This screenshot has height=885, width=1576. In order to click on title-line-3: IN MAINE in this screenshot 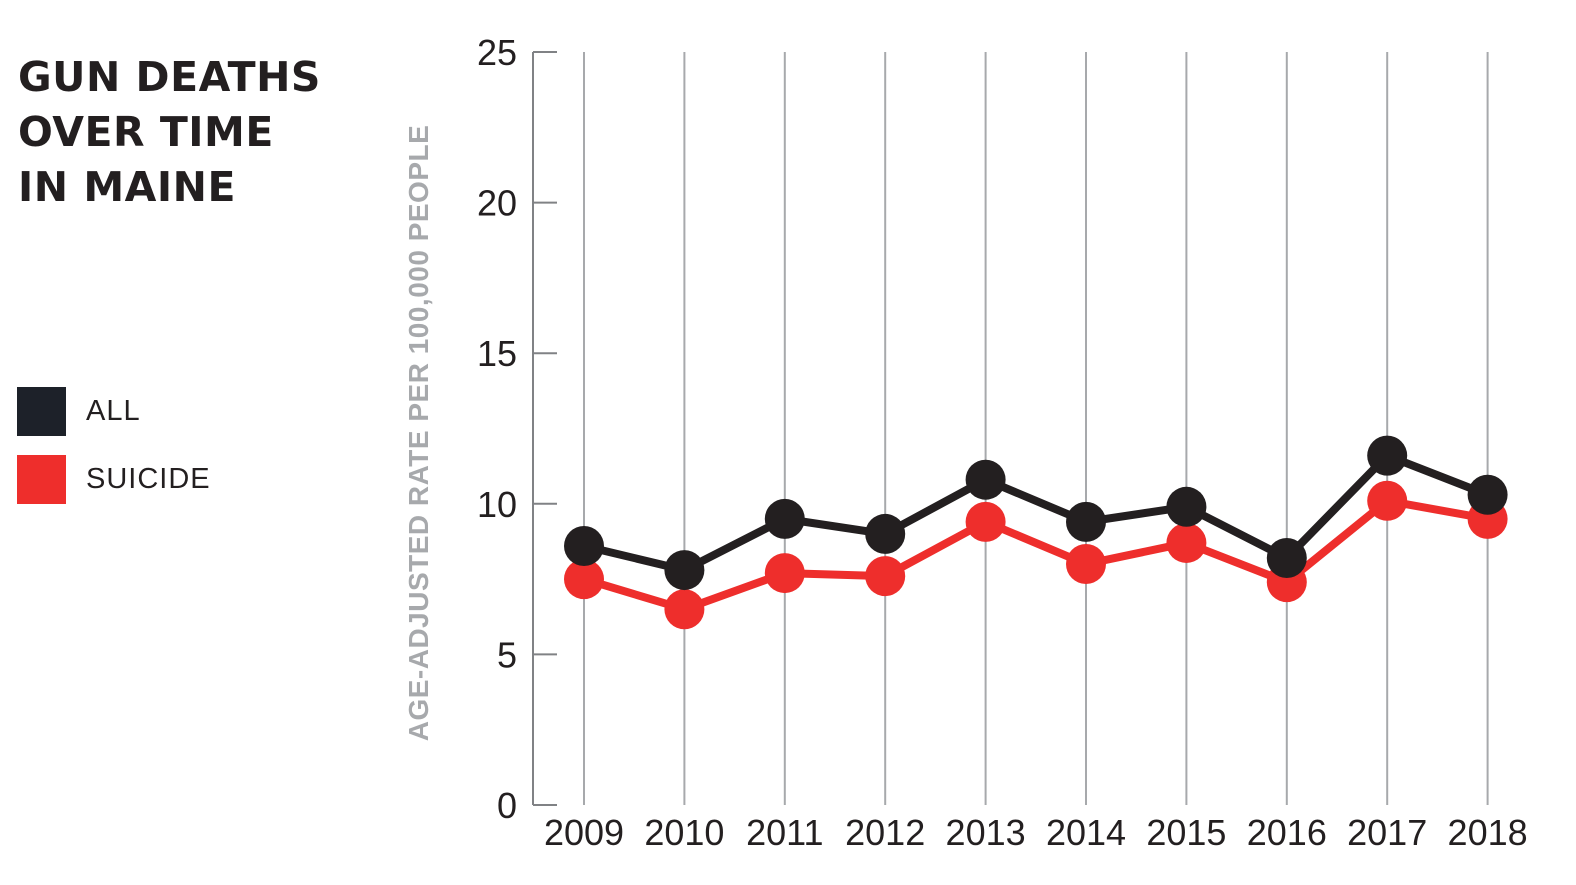, I will do `click(127, 187)`.